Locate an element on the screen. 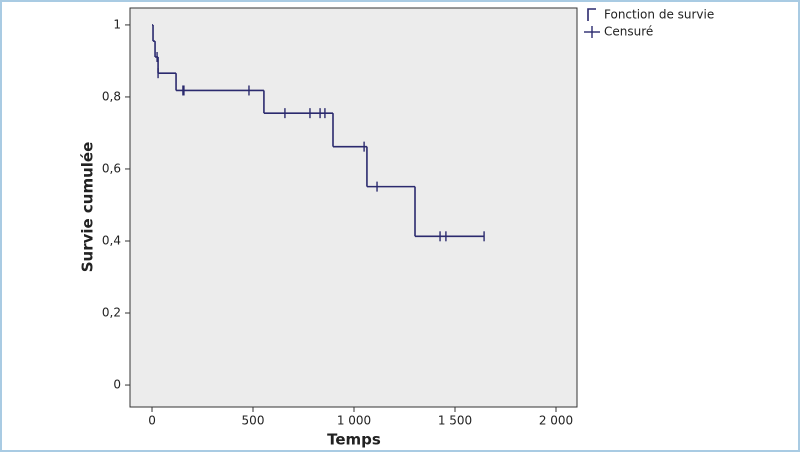 The image size is (800, 452). y-tick-label: 0,4 is located at coordinates (111, 240).